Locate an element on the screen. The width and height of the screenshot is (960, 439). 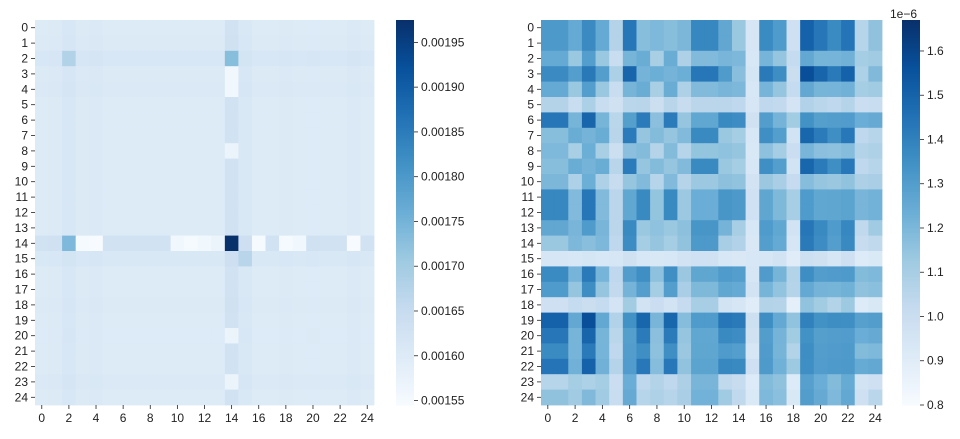
cell-r22-c20 is located at coordinates (820, 366).